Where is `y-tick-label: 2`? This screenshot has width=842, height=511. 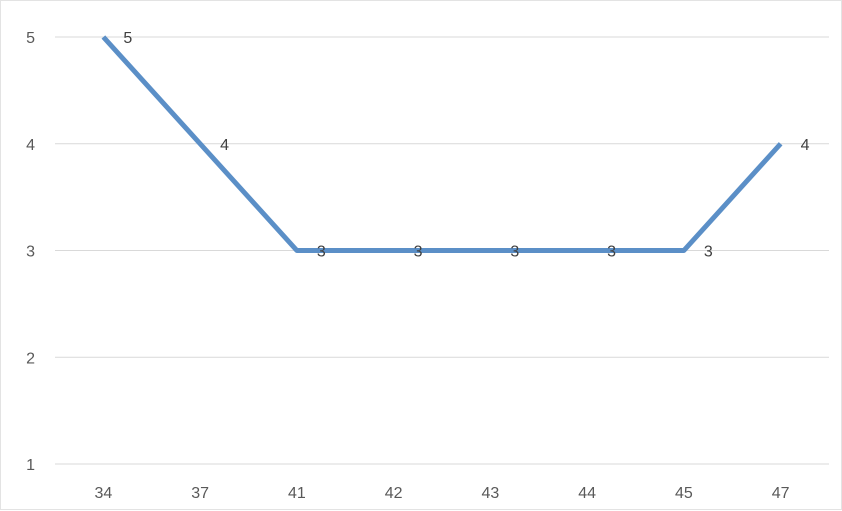 y-tick-label: 2 is located at coordinates (30, 358).